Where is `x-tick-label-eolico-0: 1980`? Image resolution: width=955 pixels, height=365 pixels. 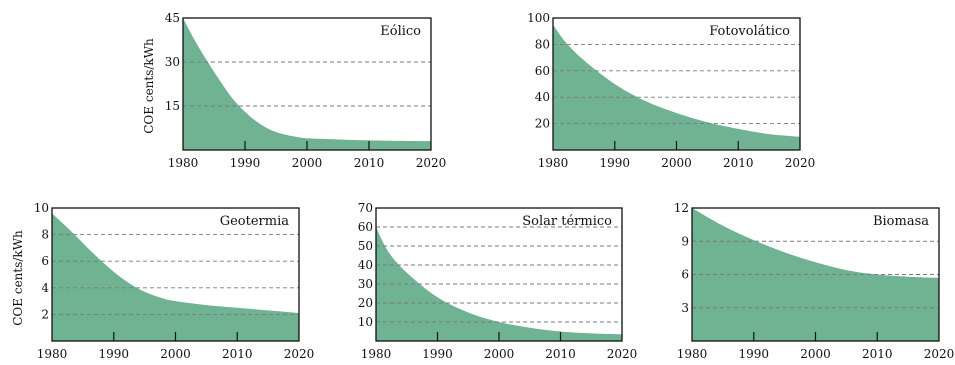
x-tick-label-eolico-0: 1980 is located at coordinates (183, 163).